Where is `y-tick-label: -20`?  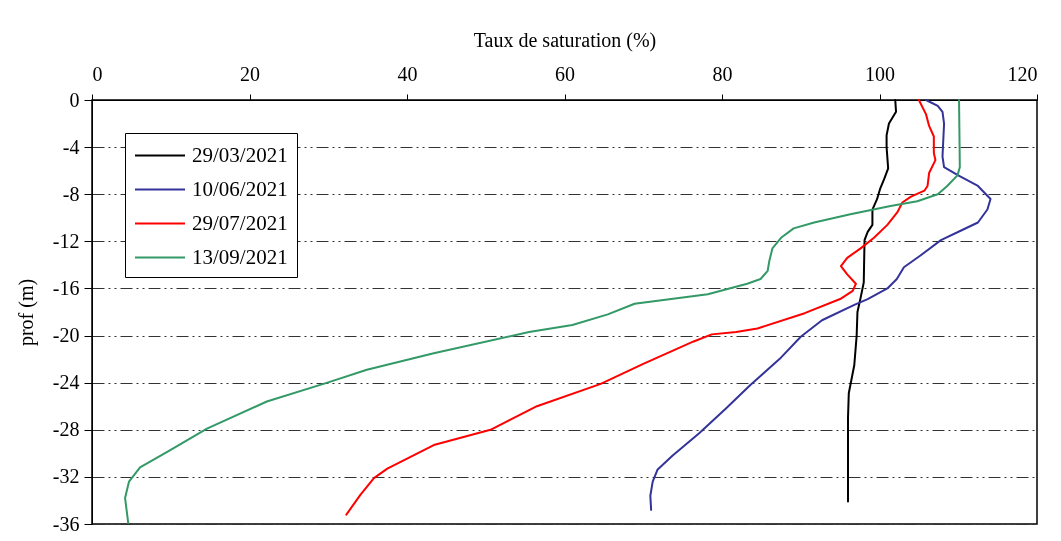
y-tick-label: -20 is located at coordinates (66, 335).